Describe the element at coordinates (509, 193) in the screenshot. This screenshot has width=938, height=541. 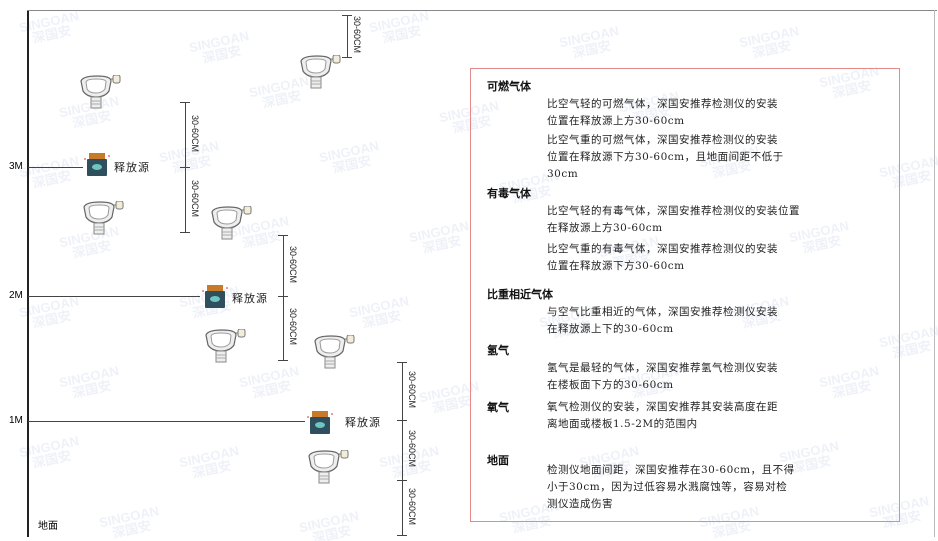
I see `section-heading: 有毒气体` at that location.